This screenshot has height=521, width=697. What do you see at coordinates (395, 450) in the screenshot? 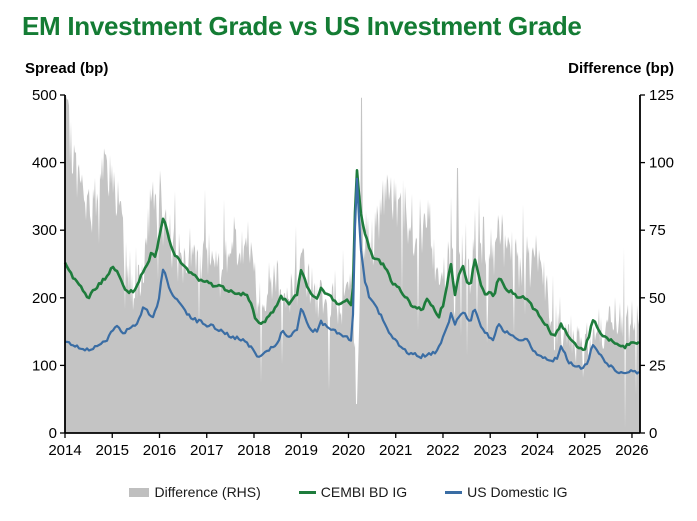
I see `svg-text: 2021` at bounding box center [395, 450].